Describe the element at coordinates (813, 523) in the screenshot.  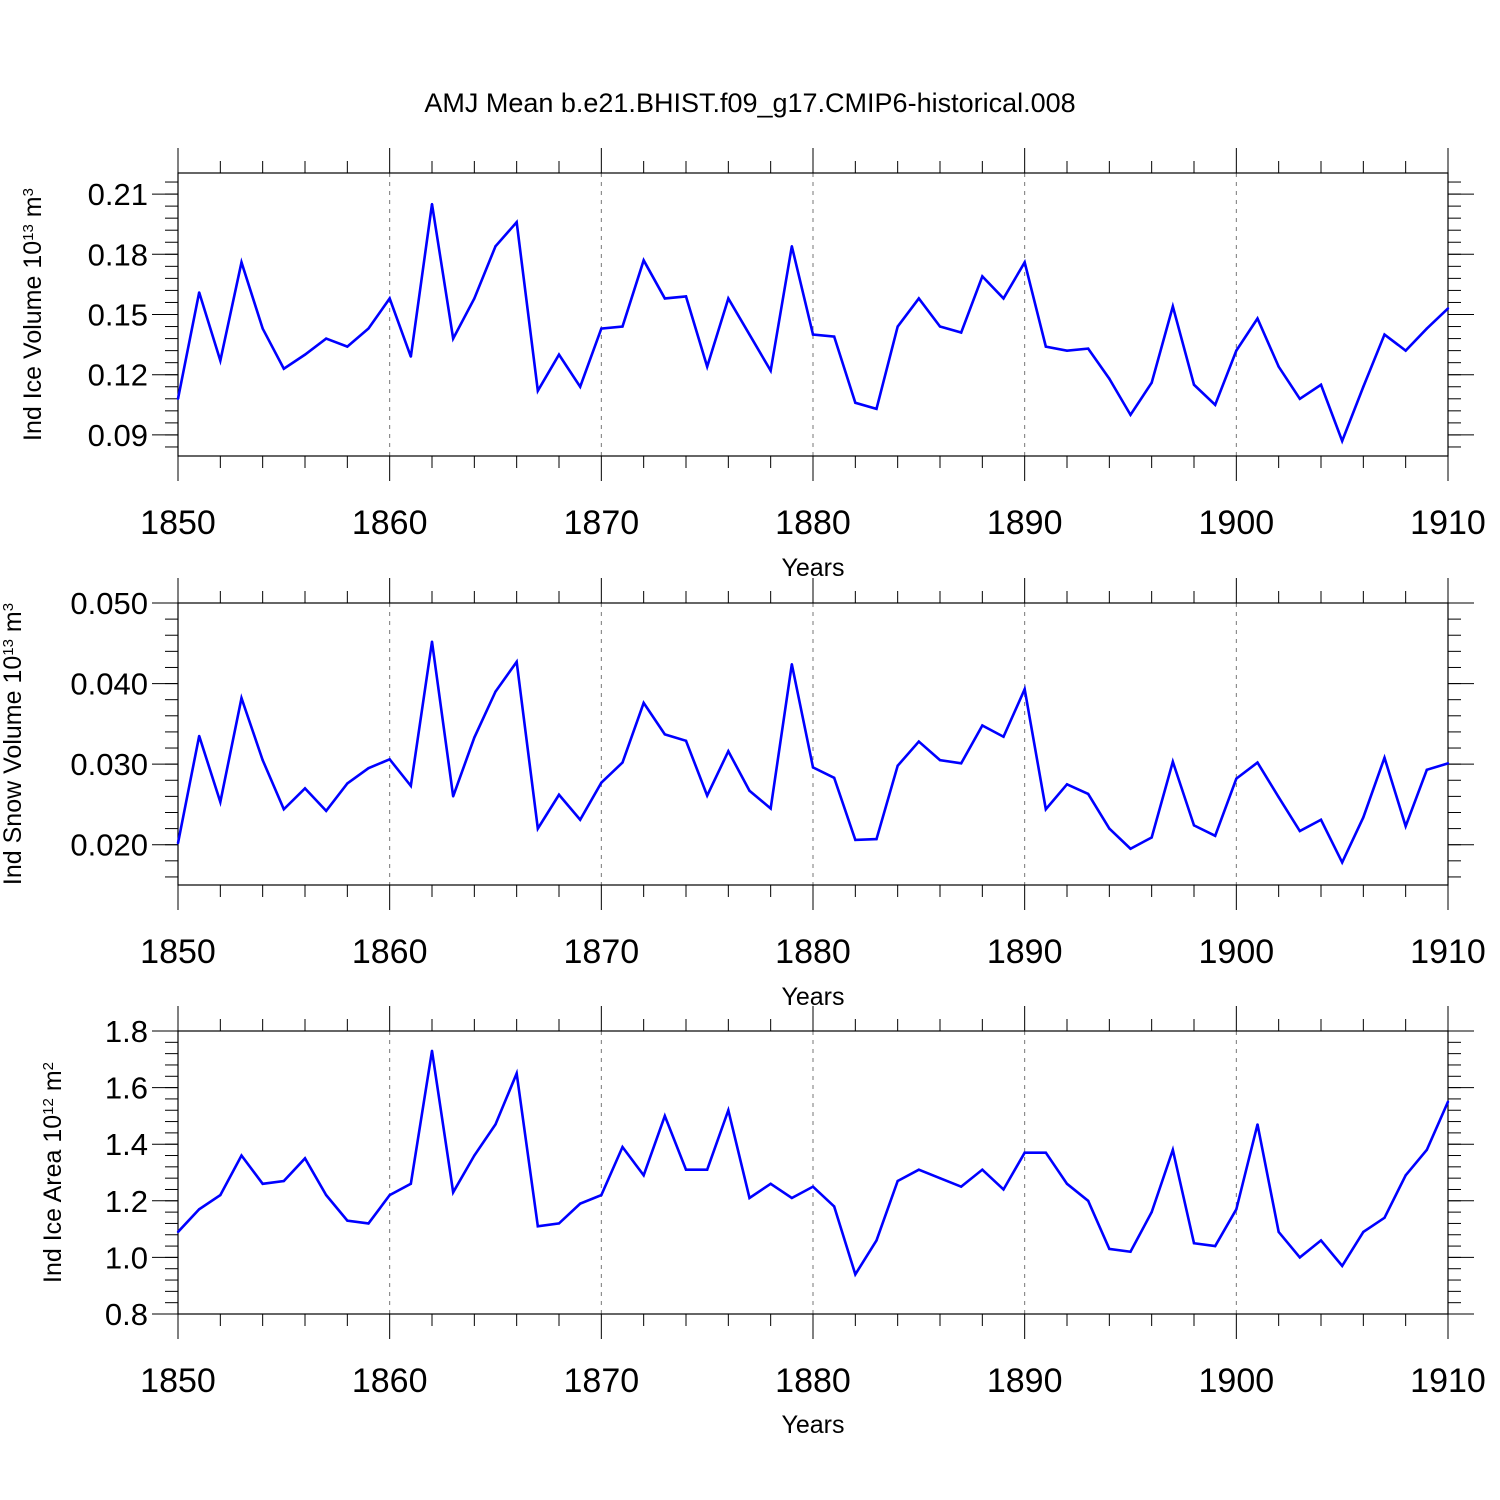
I see `ice-volume-x-tick-label: 1880` at that location.